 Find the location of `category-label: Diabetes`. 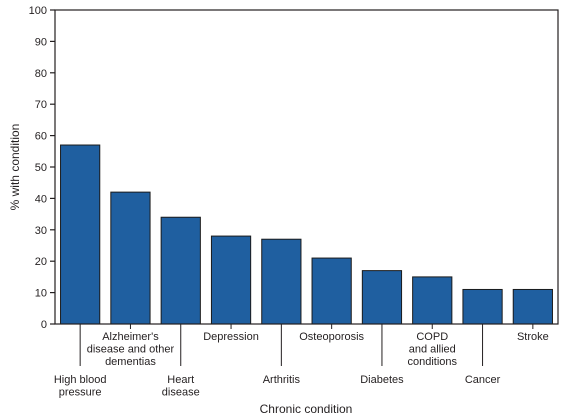

category-label: Diabetes is located at coordinates (382, 380).